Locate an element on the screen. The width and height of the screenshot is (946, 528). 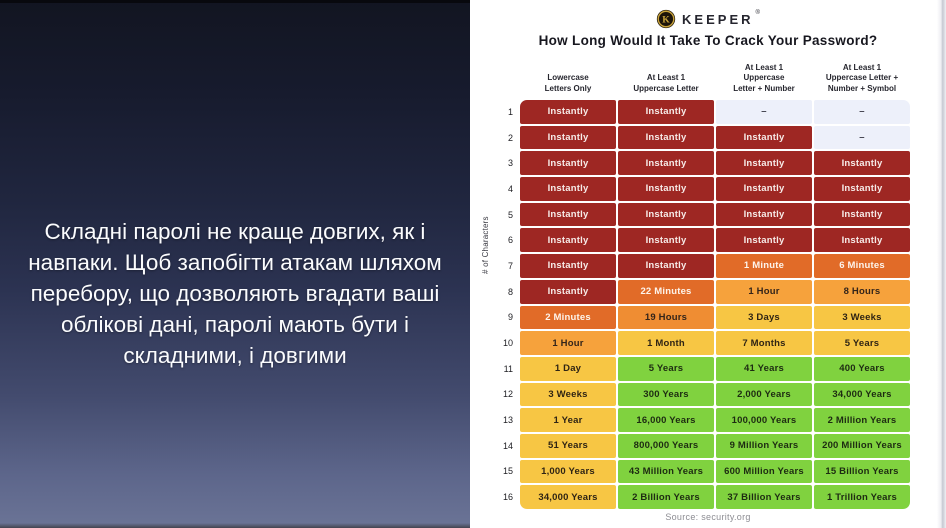
time-cell: 400 Years is located at coordinates (862, 368).